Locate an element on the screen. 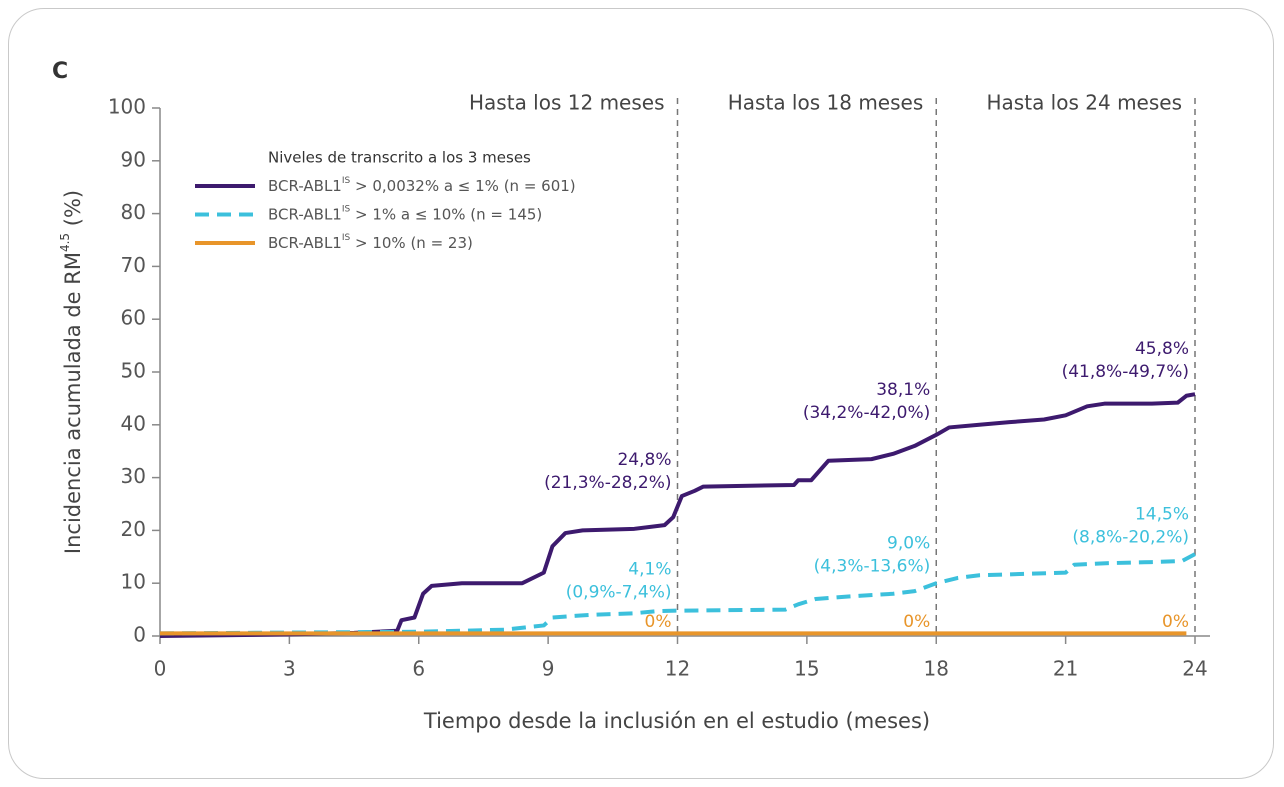 The image size is (1284, 787). value-label: 24,8% is located at coordinates (644, 460).